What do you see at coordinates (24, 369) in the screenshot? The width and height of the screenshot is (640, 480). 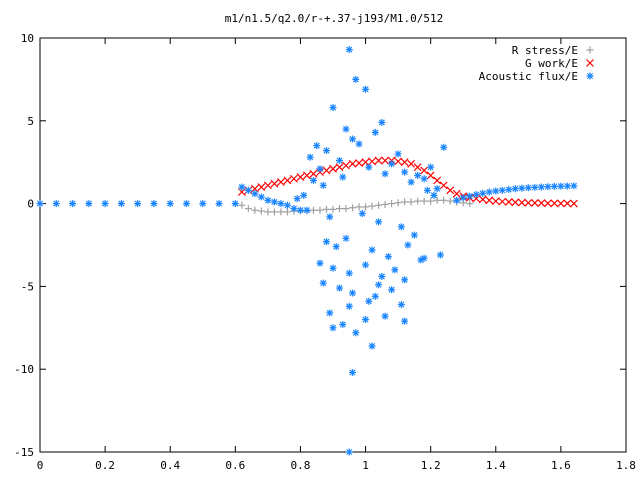 I see `y-tick-label: -10` at bounding box center [24, 369].